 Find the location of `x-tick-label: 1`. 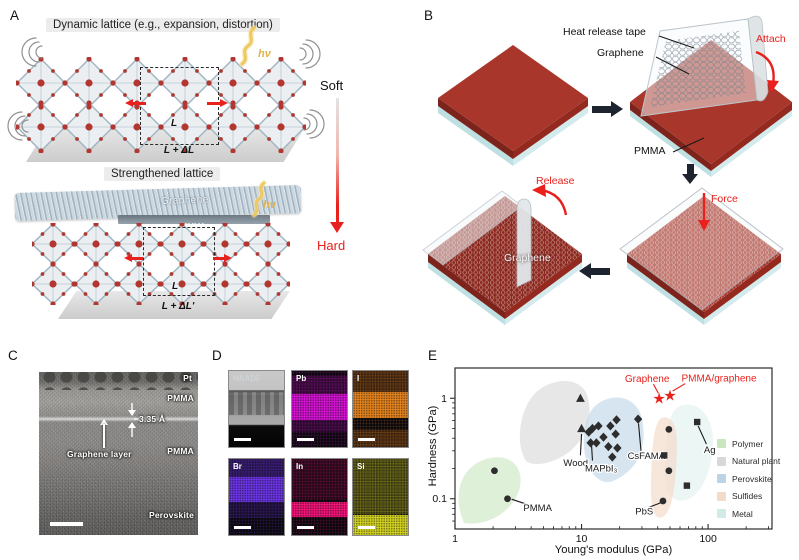

x-tick-label: 1 is located at coordinates (455, 539).